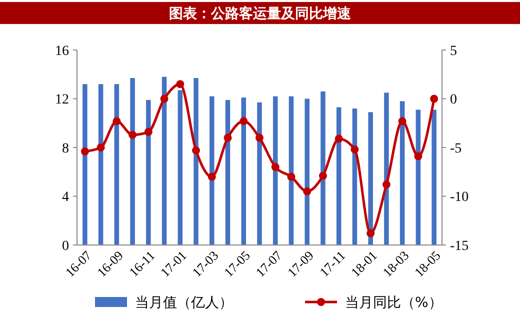  What do you see at coordinates (453, 51) in the screenshot?
I see `y2-tick-label: 5` at bounding box center [453, 51].